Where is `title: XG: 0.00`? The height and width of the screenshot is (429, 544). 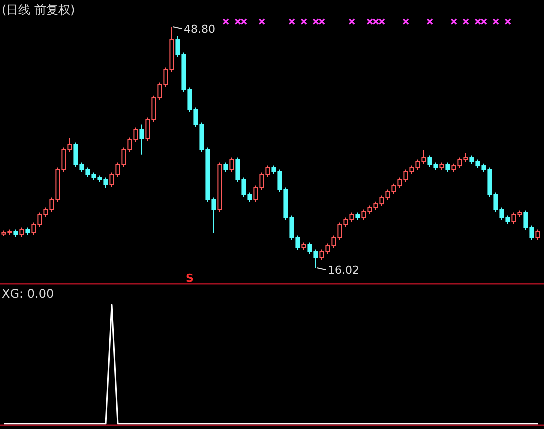 title: XG: 0.00 is located at coordinates (28, 294).